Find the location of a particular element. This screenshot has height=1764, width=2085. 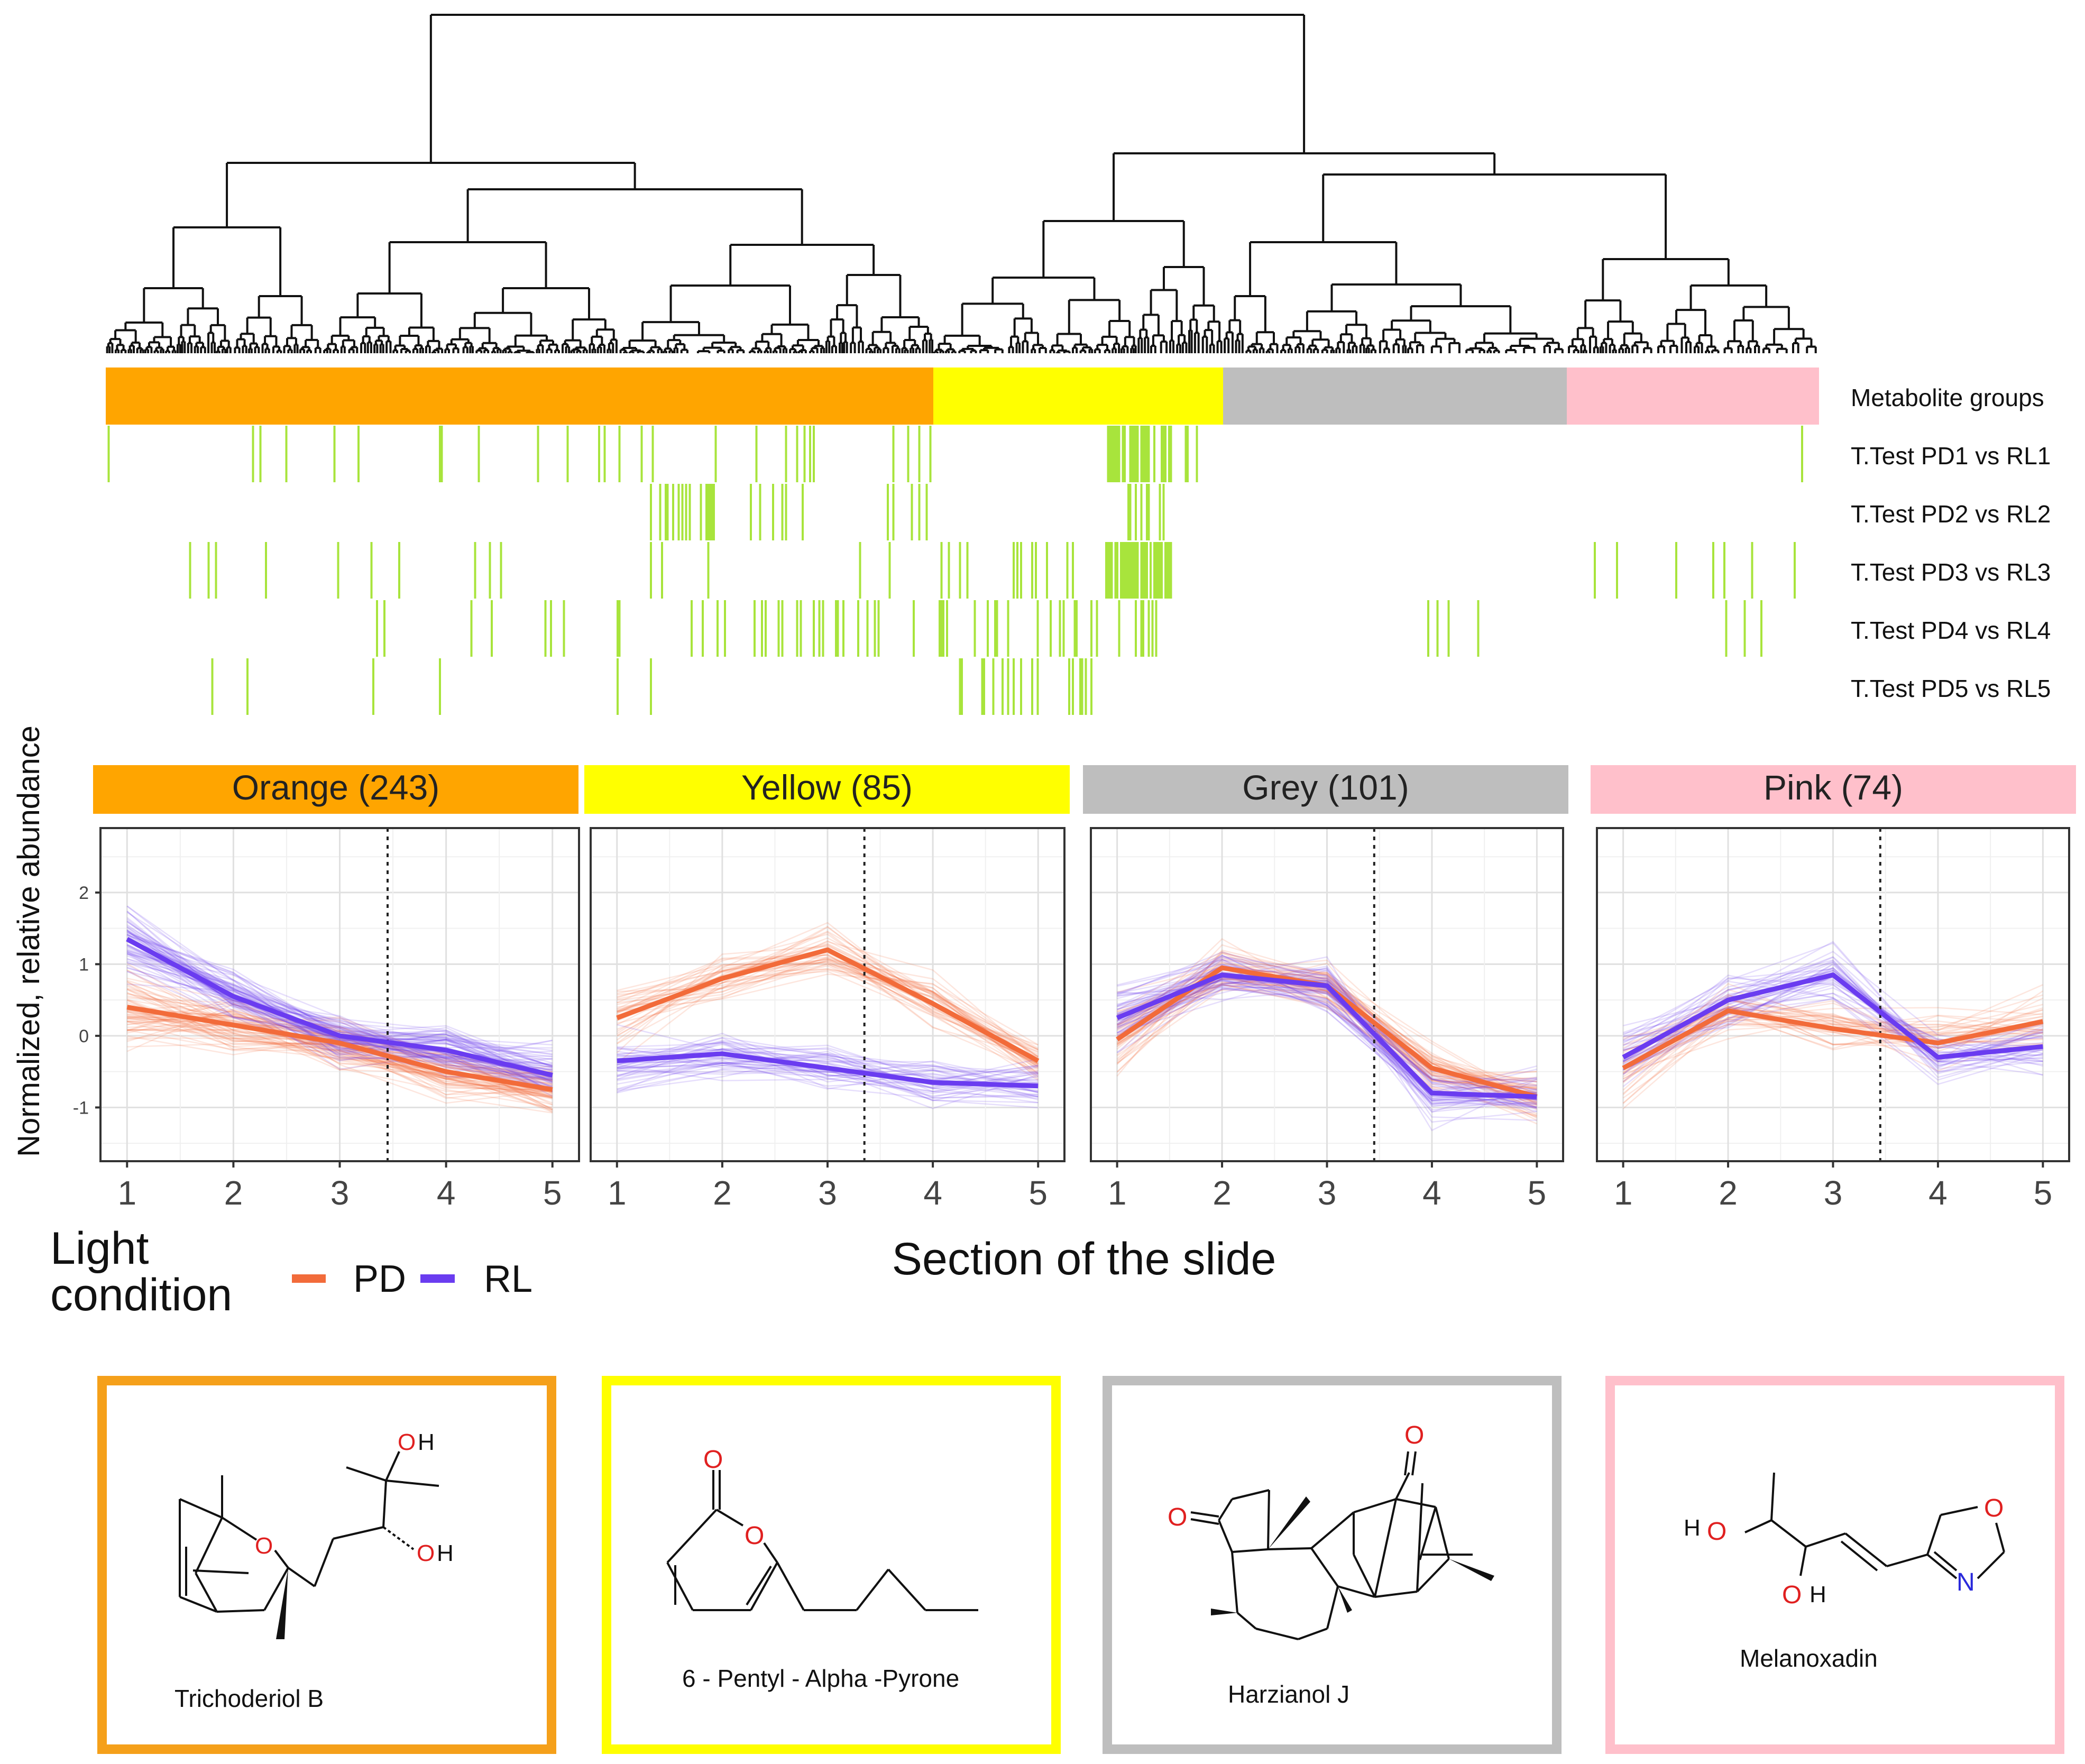

y-tick-label: 1 is located at coordinates (84, 965).